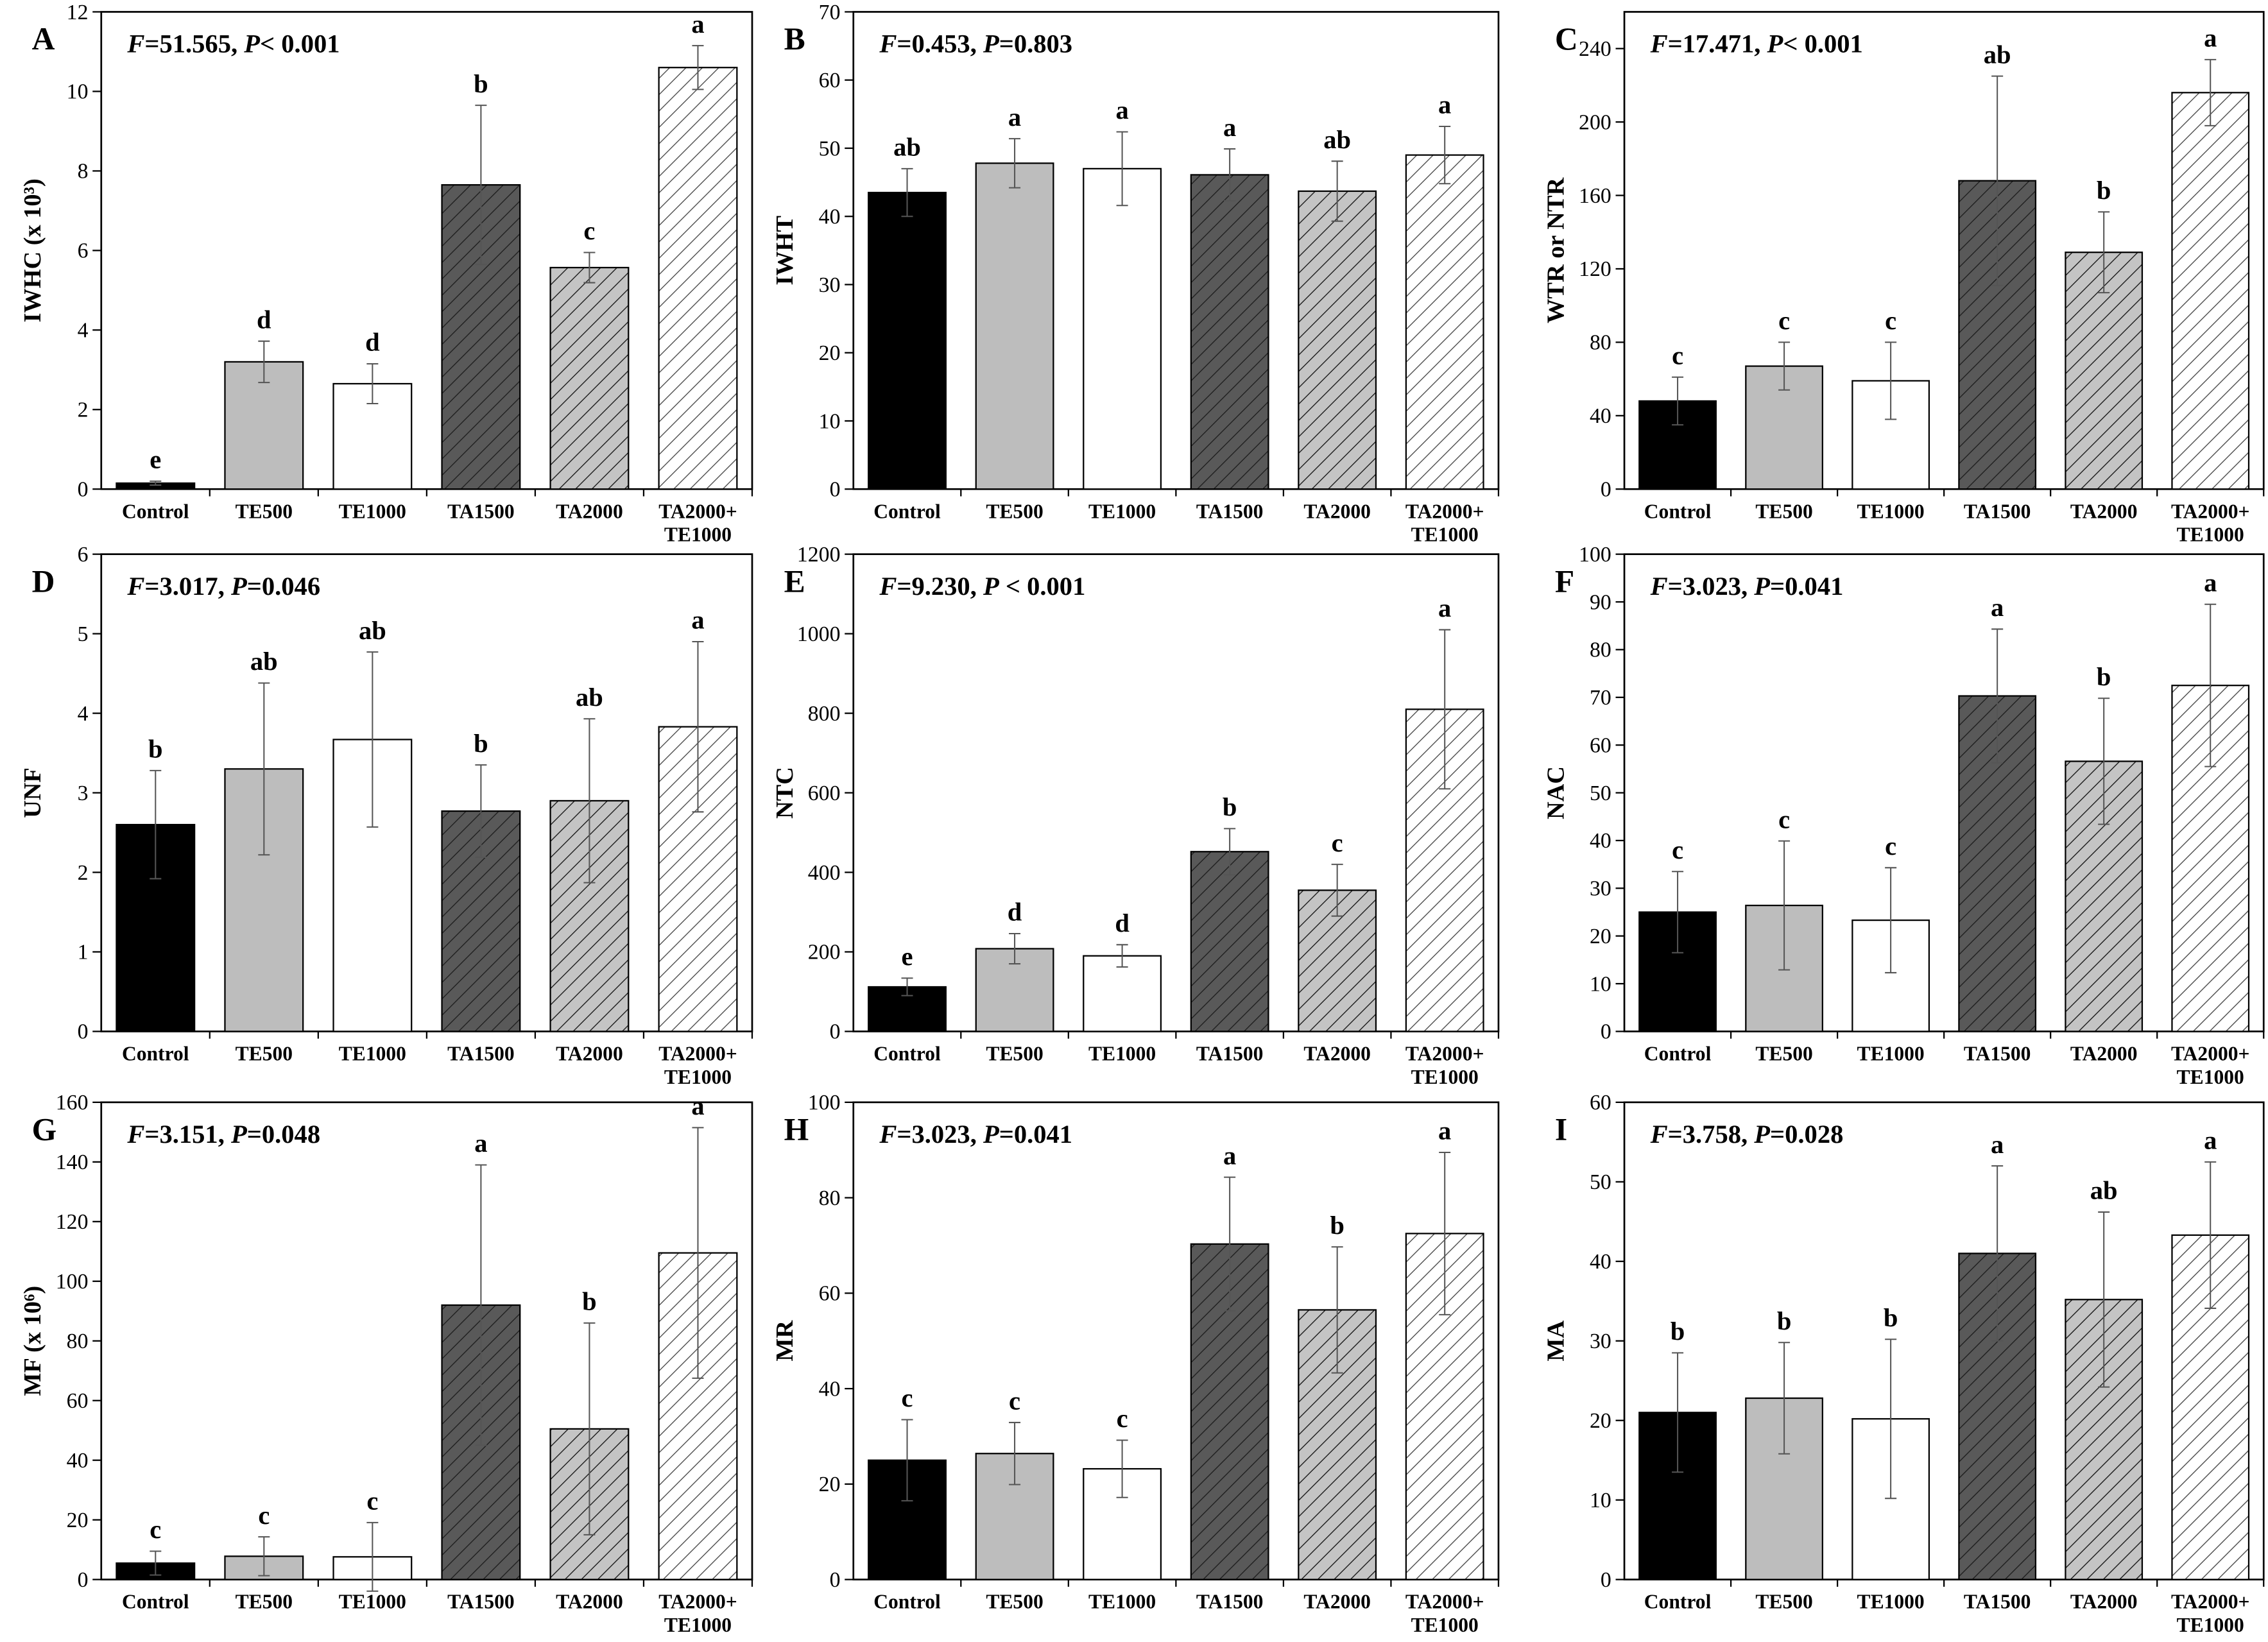 The image size is (2268, 1642). Describe the element at coordinates (907, 956) in the screenshot. I see `significance-label: e` at that location.